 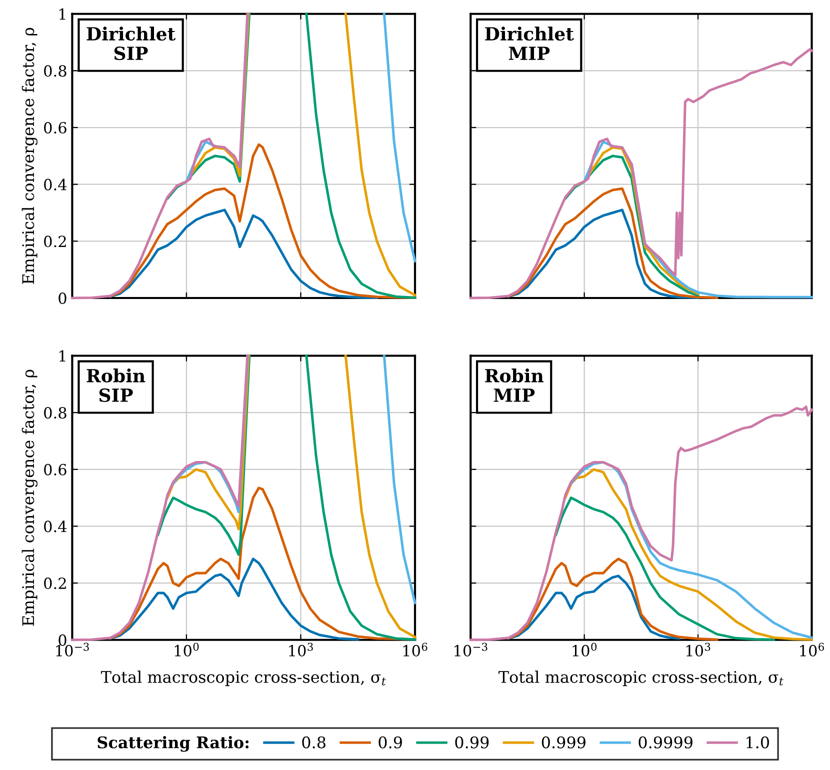 I want to click on x-tick-label: 10$^{−3}$, so click(x=471, y=649).